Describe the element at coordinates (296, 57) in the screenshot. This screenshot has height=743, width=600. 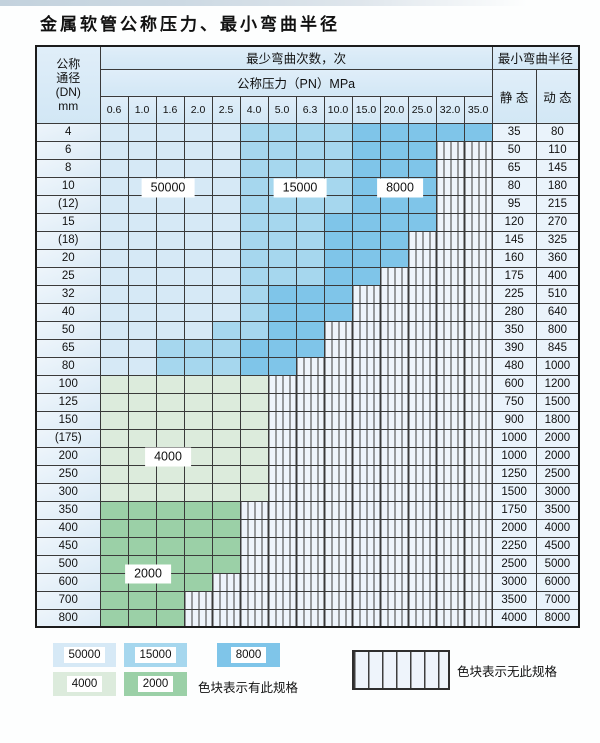
I see `bend-cycles-header: 最少弯曲次数，次` at that location.